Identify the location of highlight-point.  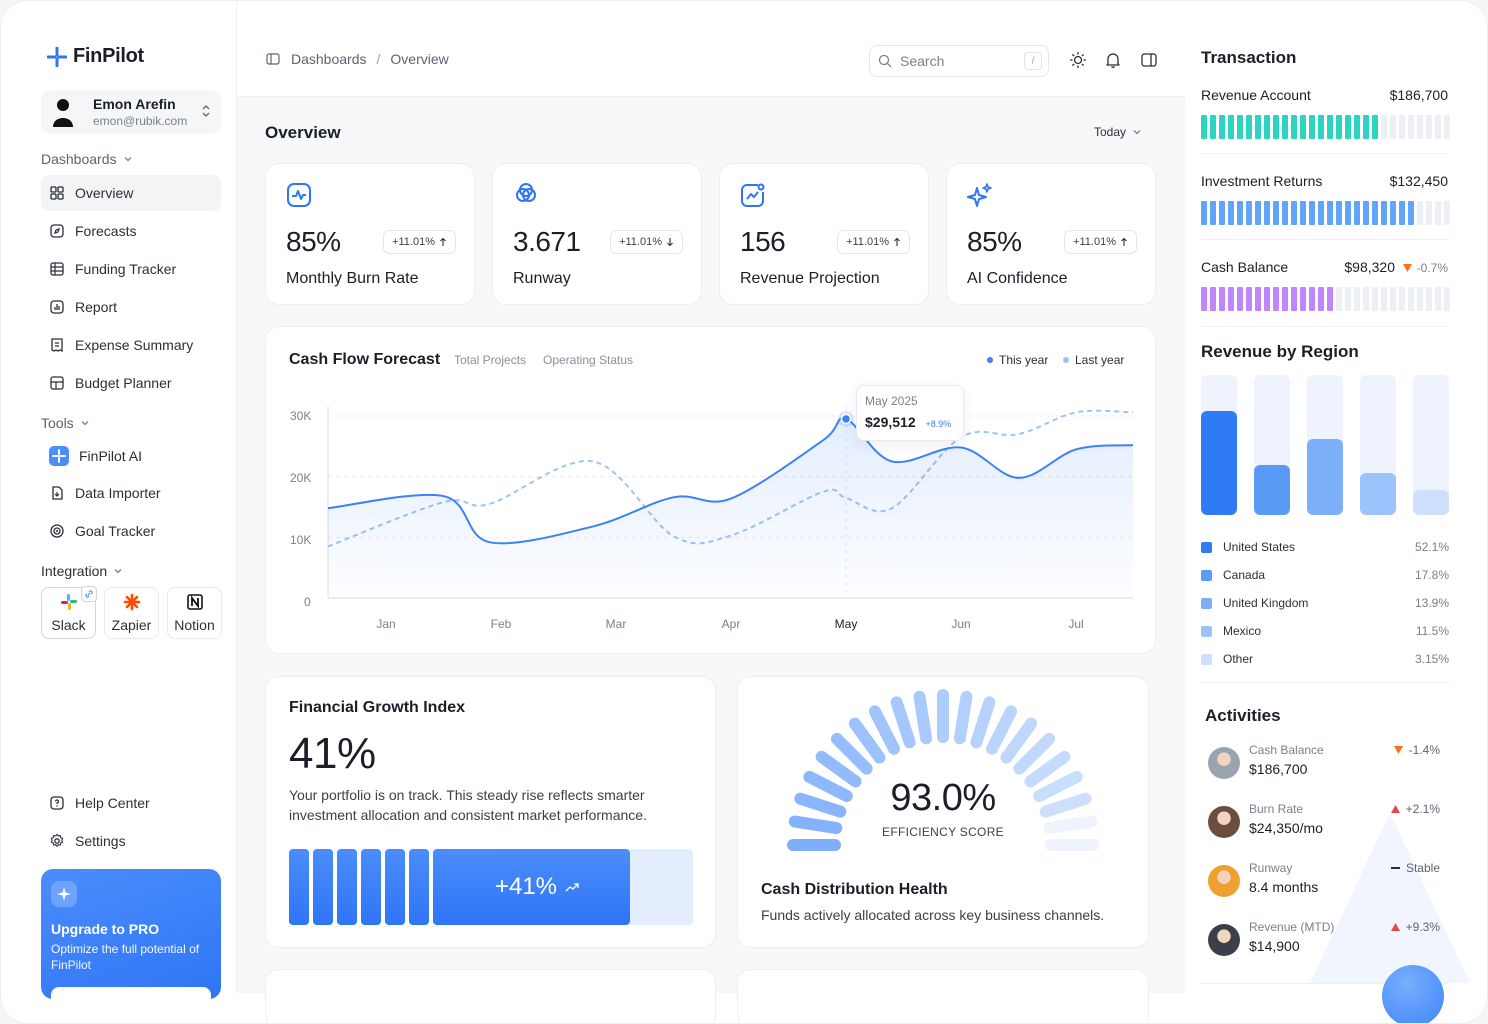
(846, 419).